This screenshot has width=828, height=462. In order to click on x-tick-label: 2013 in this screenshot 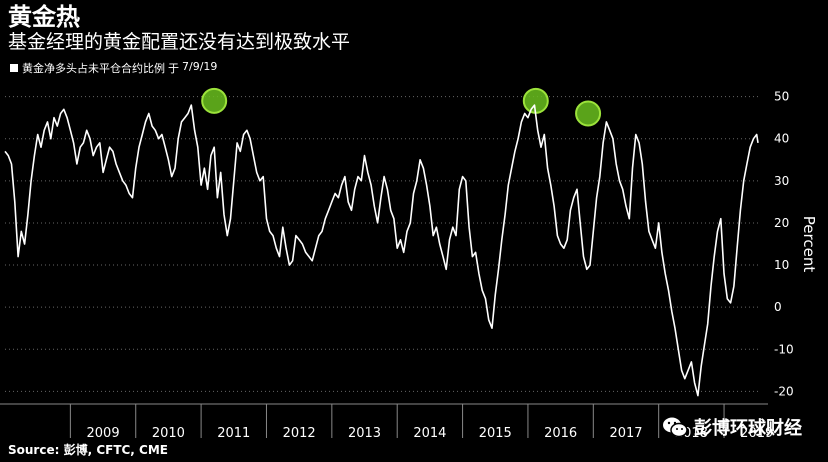, I will do `click(364, 433)`.